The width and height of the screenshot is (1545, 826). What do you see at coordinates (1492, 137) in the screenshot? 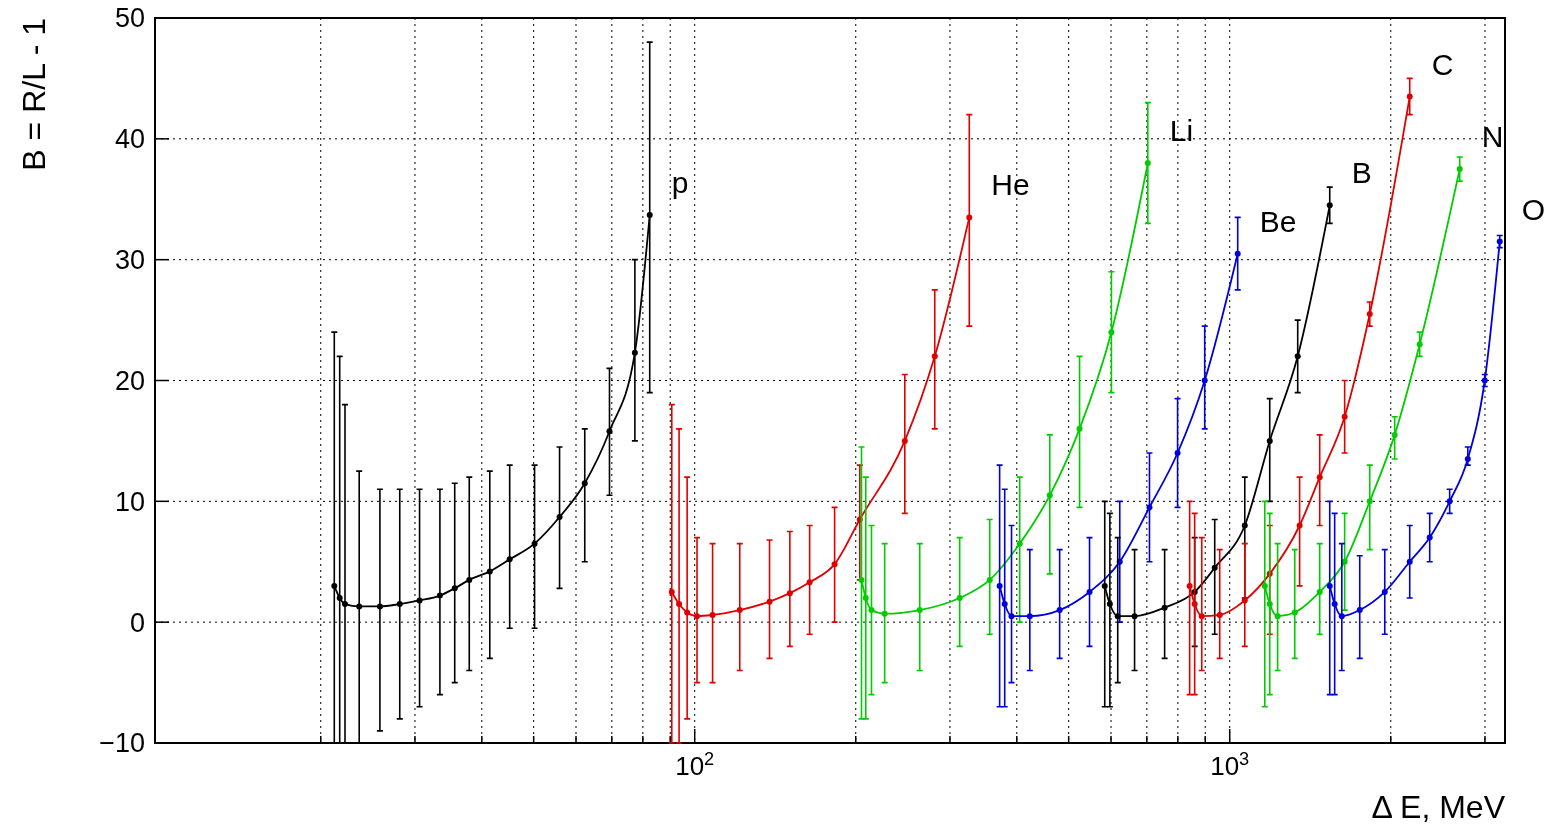
I see `series-label: N` at bounding box center [1492, 137].